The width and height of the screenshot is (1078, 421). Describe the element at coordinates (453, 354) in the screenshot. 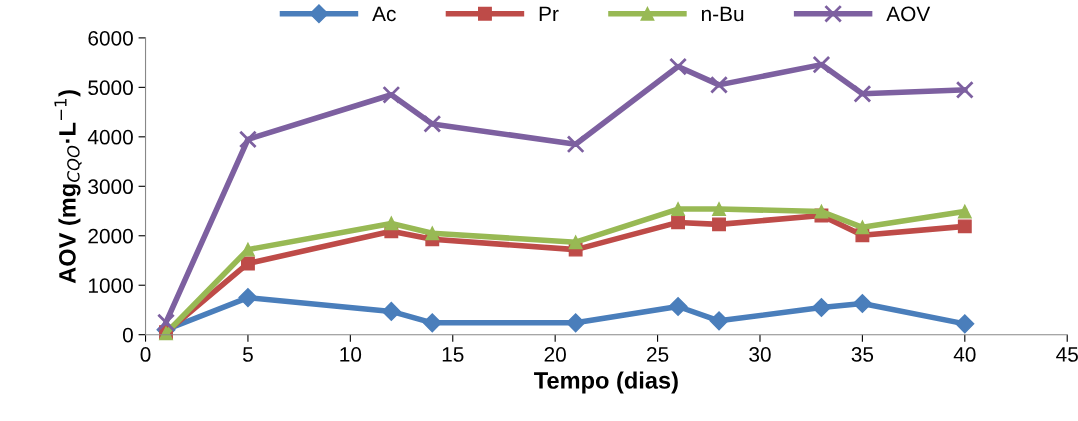

I see `x-tick-label: 15` at that location.